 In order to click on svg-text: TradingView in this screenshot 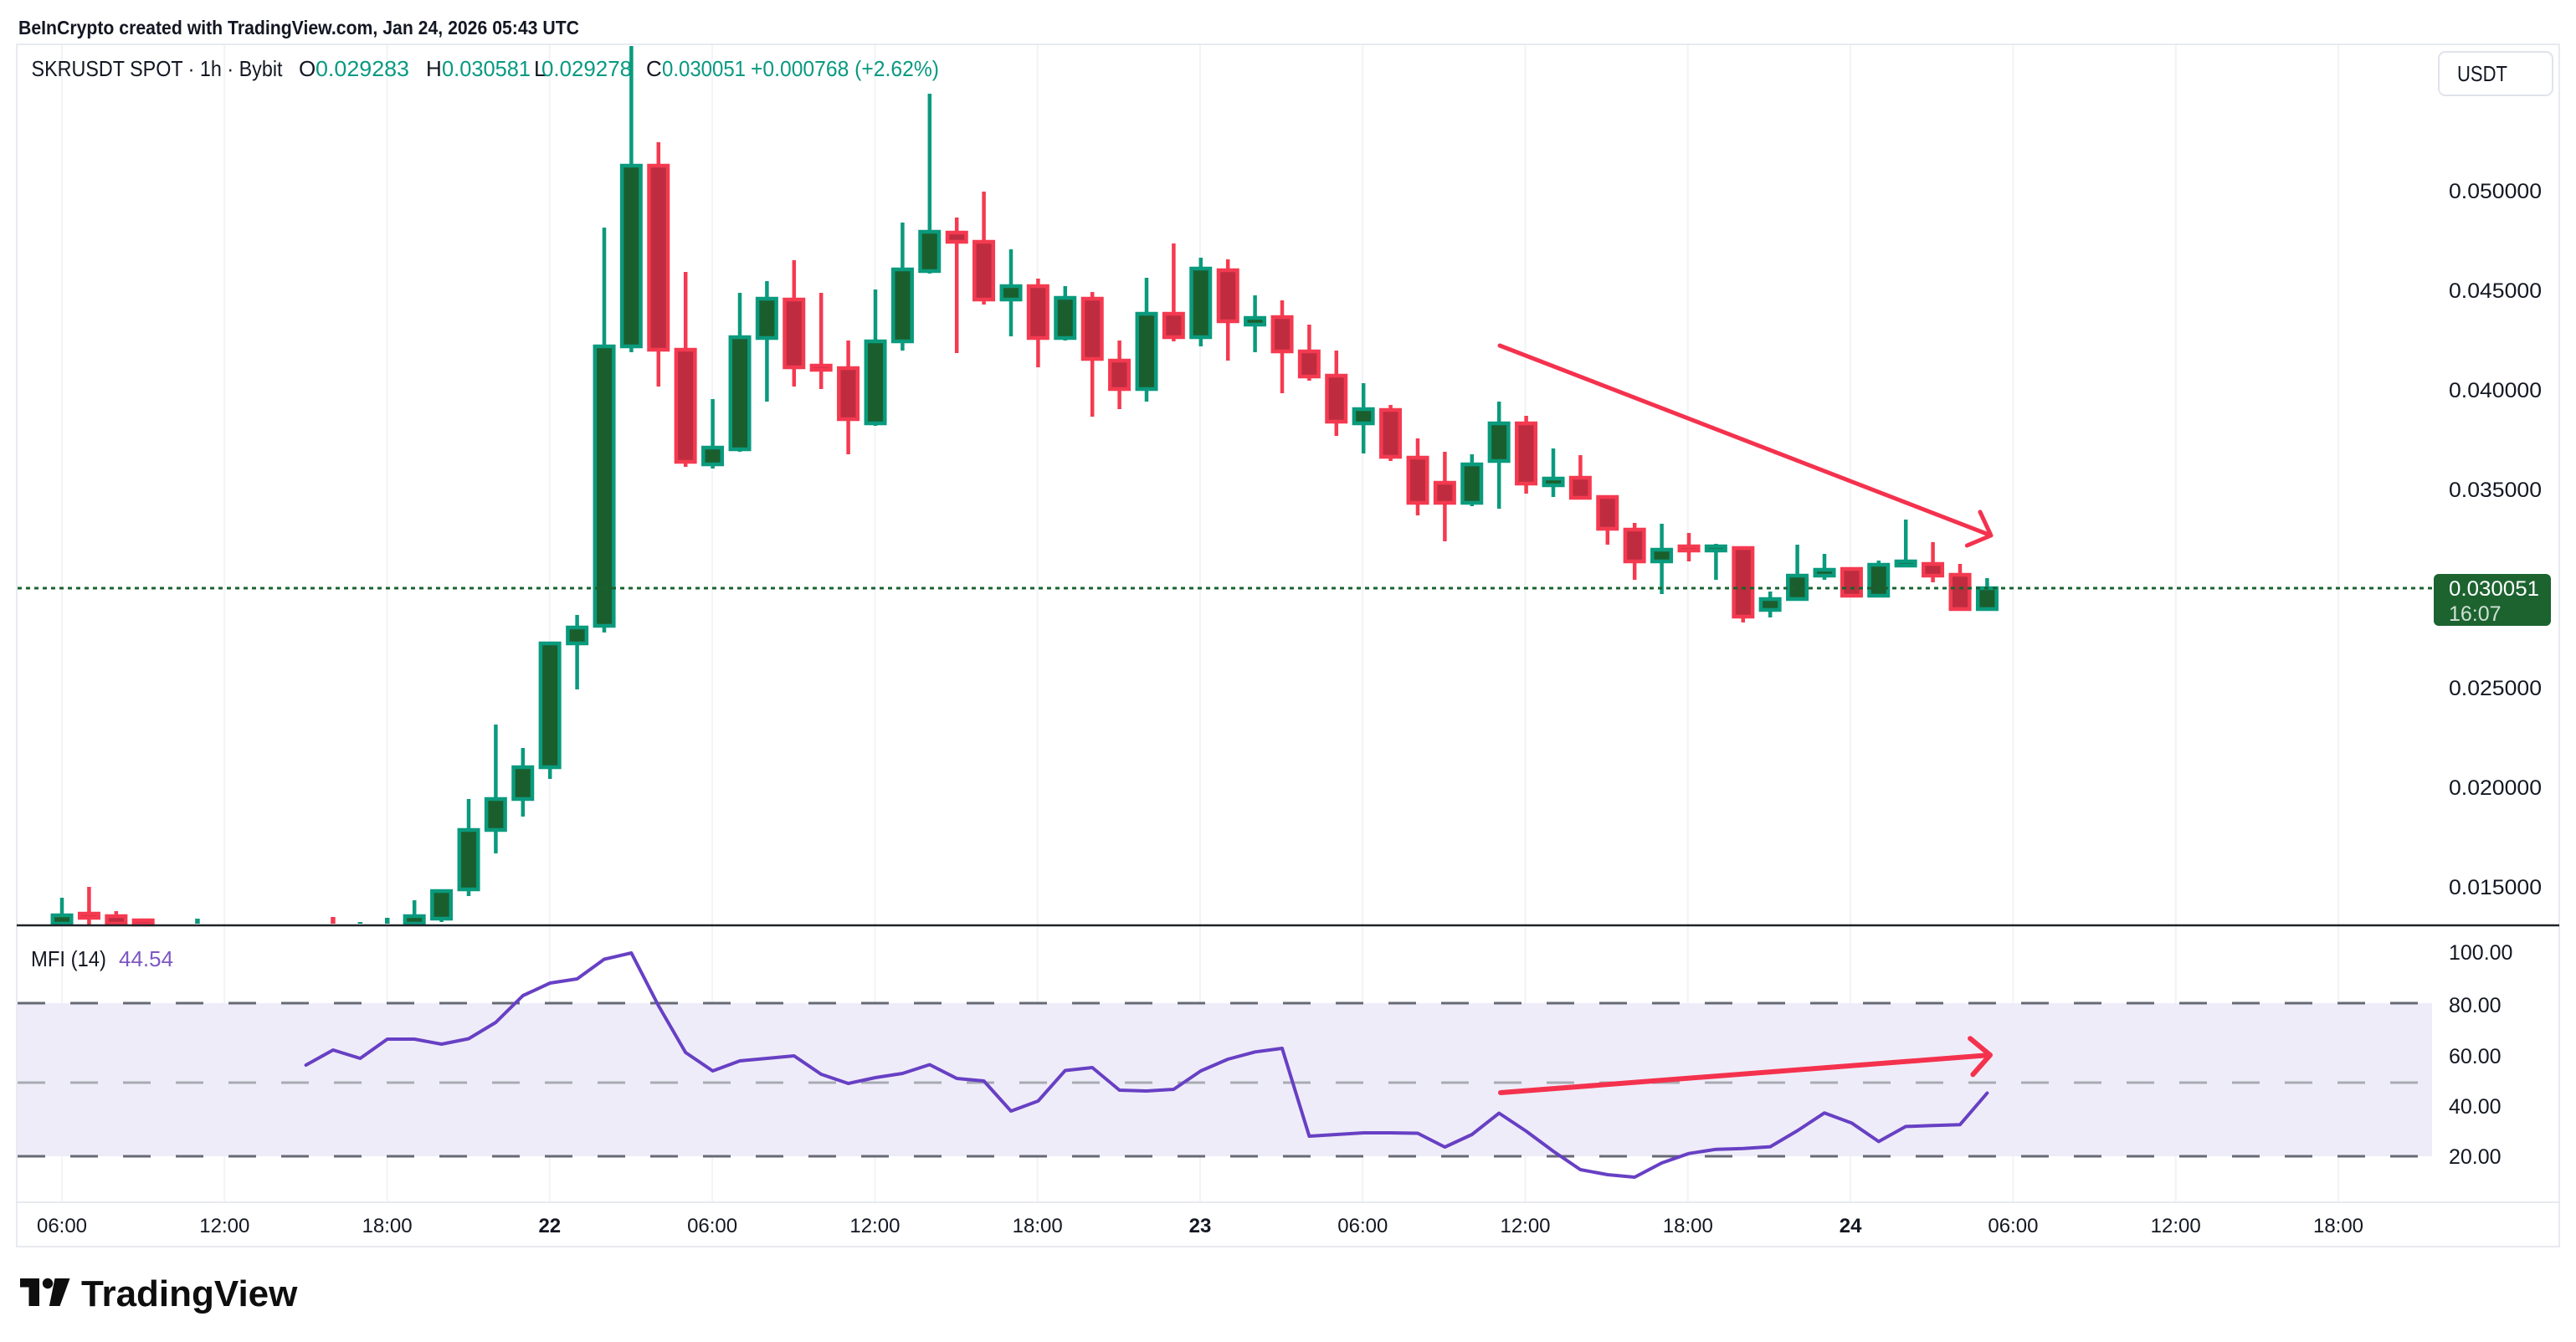, I will do `click(189, 1293)`.